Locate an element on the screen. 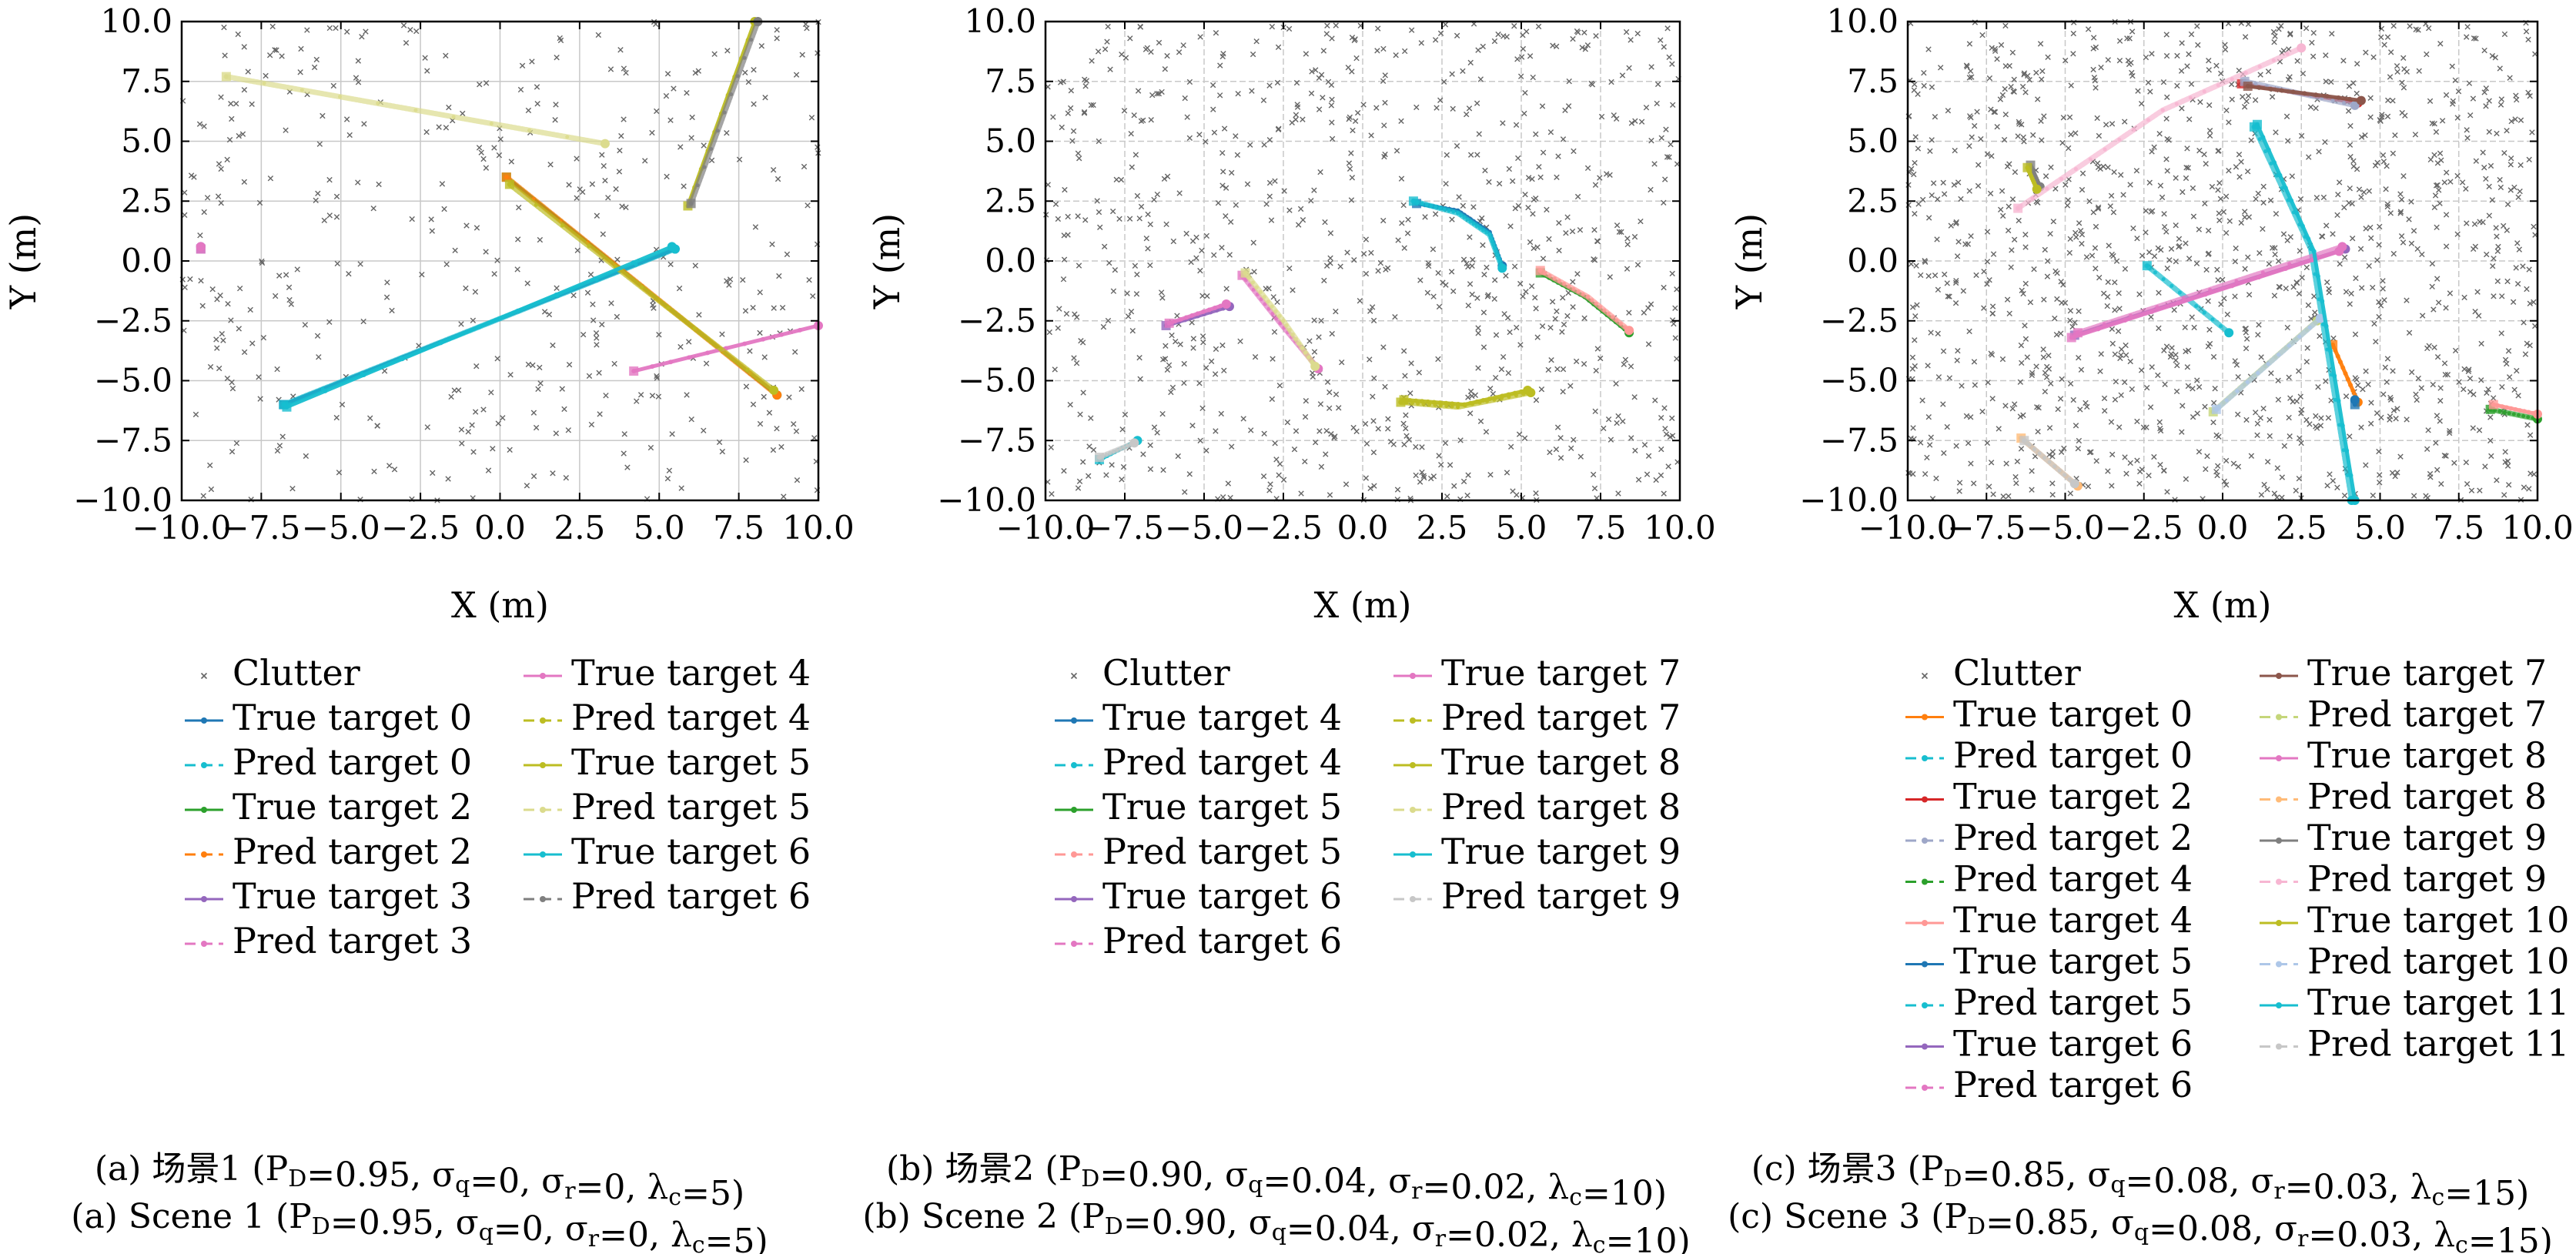  track-start-marker is located at coordinates (2147, 266).